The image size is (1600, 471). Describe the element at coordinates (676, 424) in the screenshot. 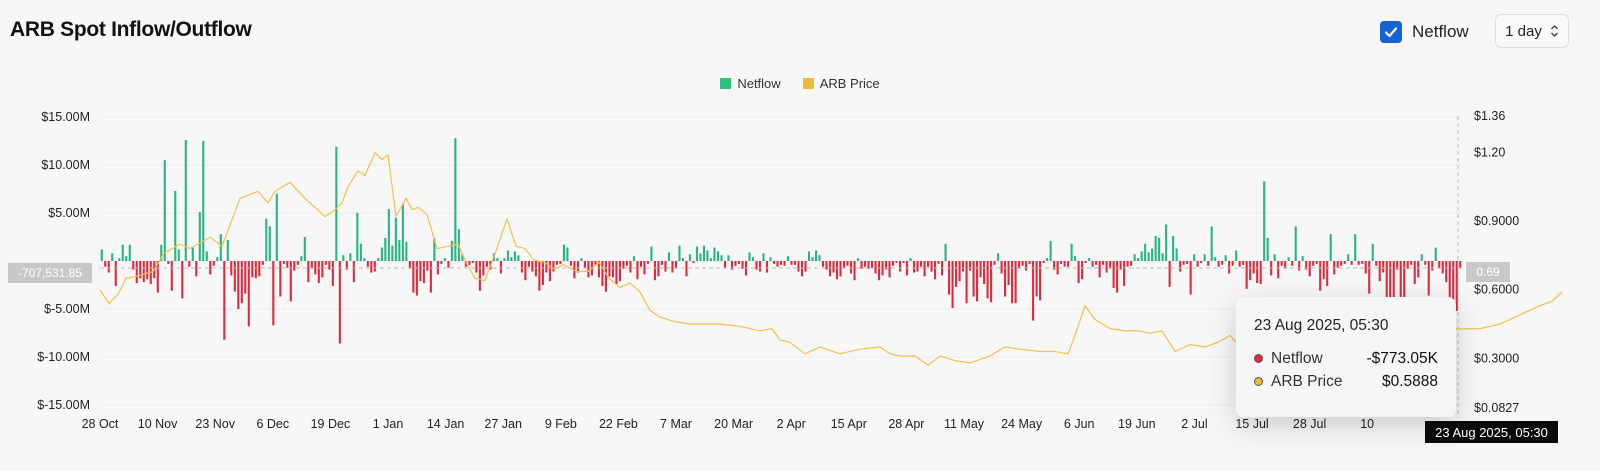

I see `x-tick-label: 7 Mar` at that location.